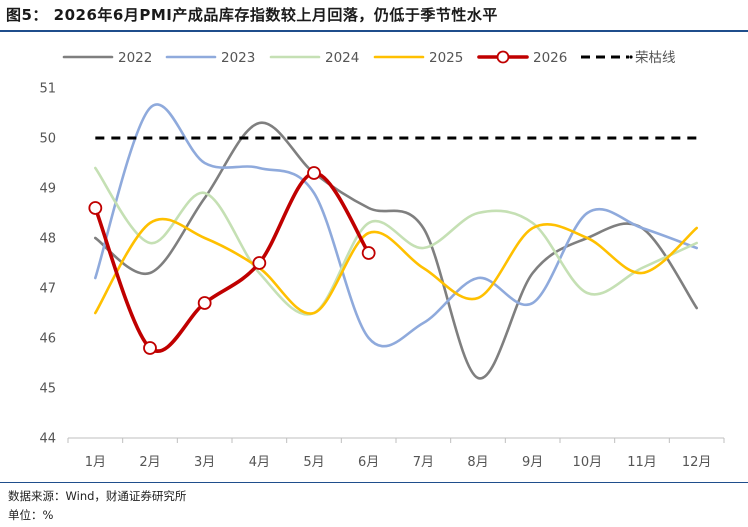 The width and height of the screenshot is (748, 527). I want to click on series-line-2026, so click(232, 262).